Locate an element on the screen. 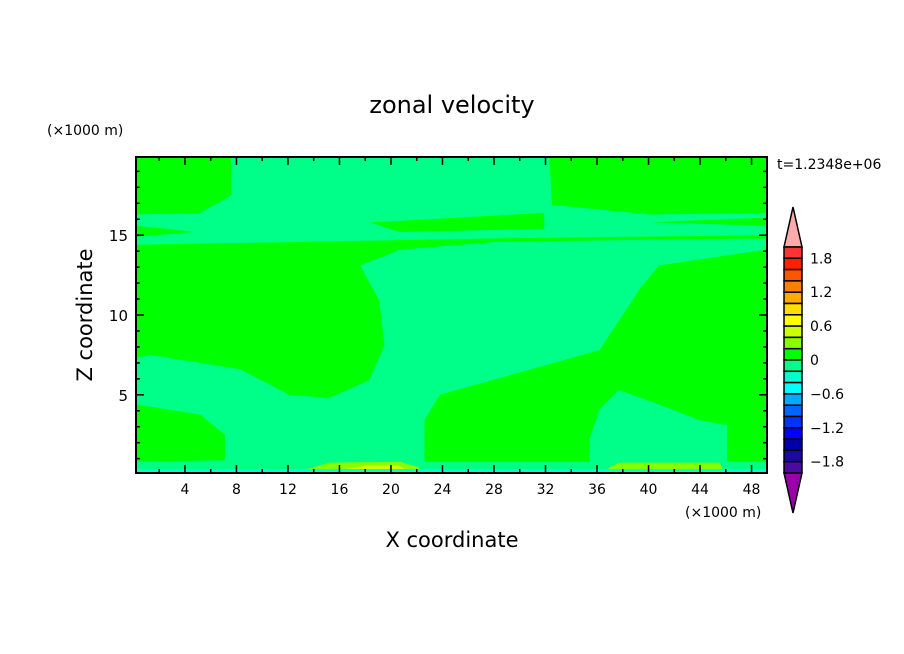 This screenshot has width=904, height=654. colorbar-label: 1.8 is located at coordinates (821, 259).